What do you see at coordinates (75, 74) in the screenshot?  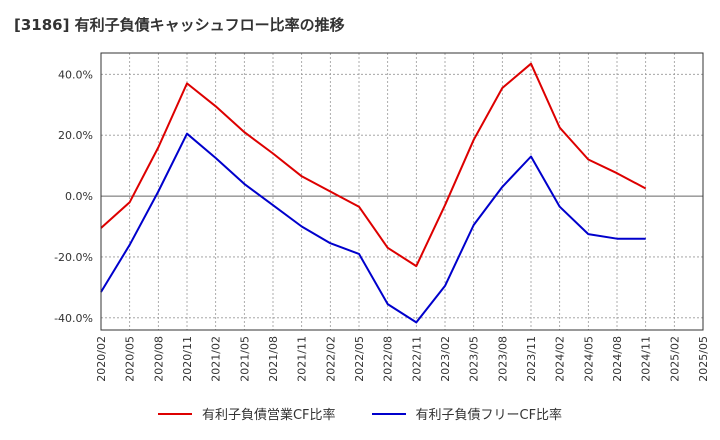 I see `y-tick-label: 40.0%` at bounding box center [75, 74].